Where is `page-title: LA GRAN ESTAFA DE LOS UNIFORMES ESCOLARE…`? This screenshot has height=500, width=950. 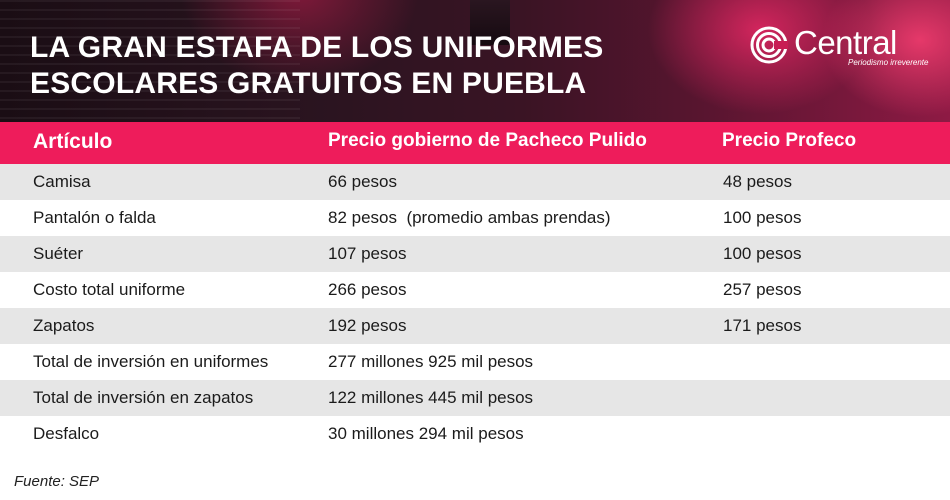
page-title: LA GRAN ESTAFA DE LOS UNIFORMES ESCOLARE… is located at coordinates (316, 66).